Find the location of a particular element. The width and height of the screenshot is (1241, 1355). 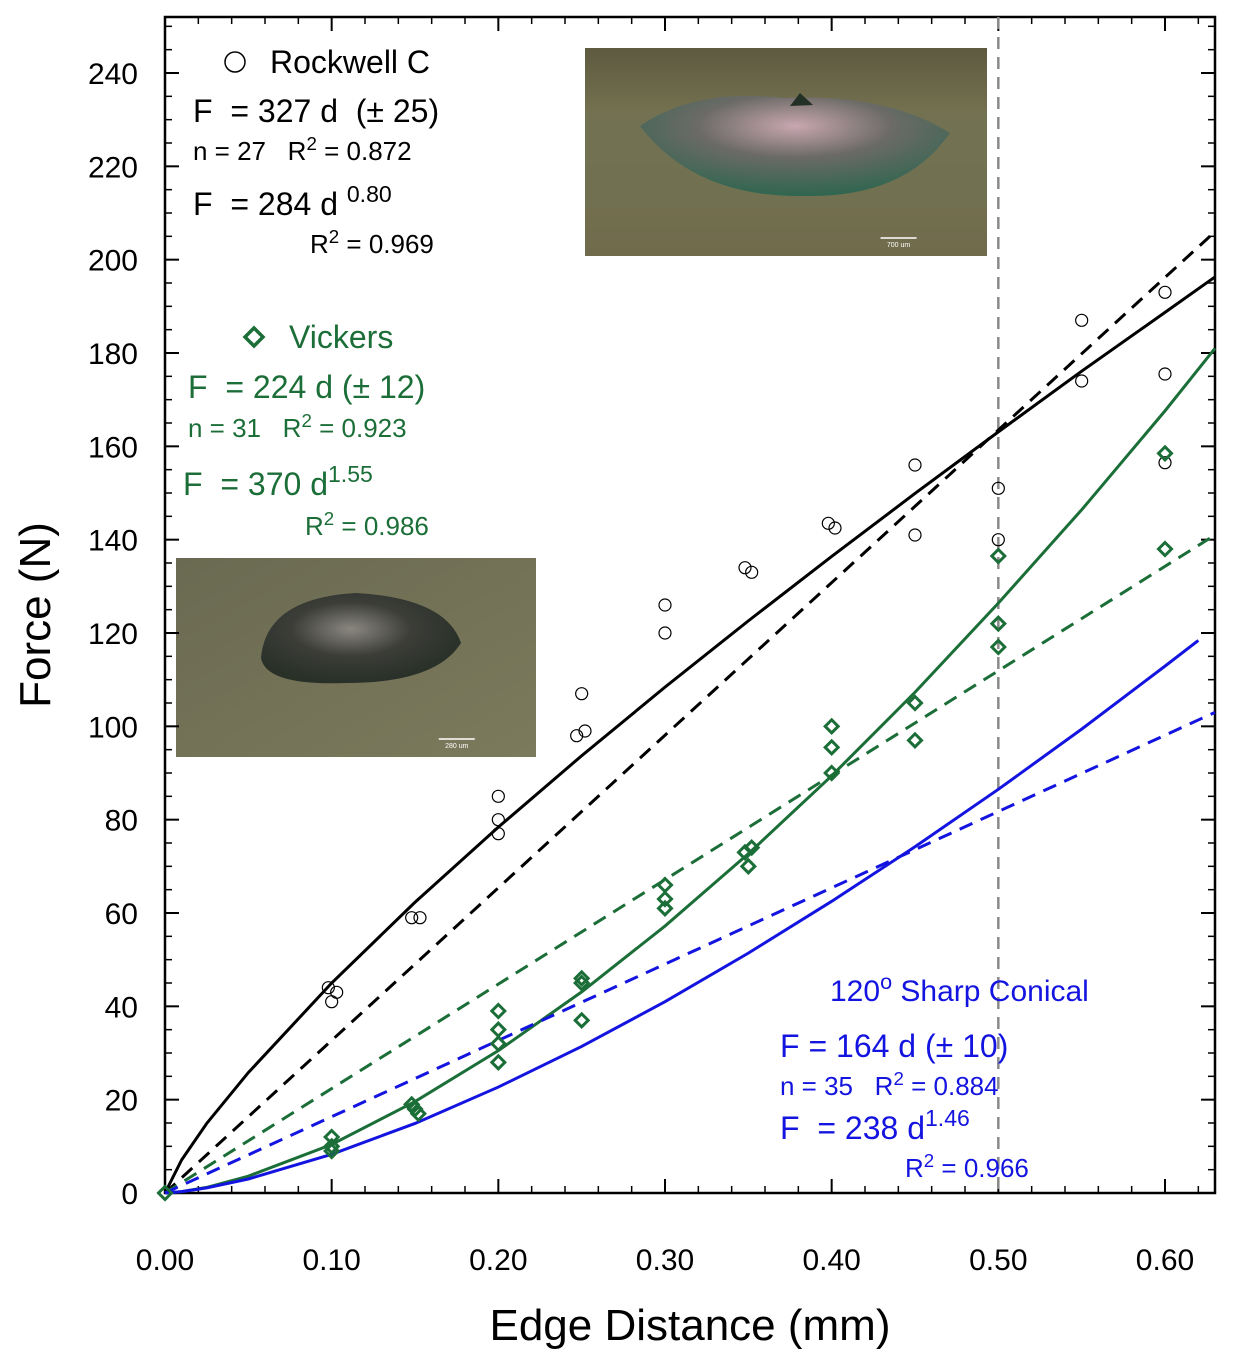

x-tick-label: 0.20 is located at coordinates (498, 1260).